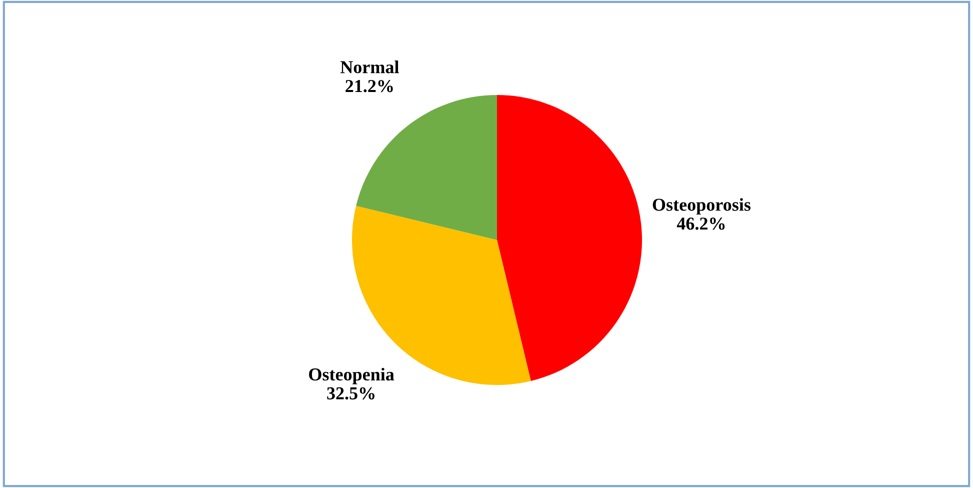 Image resolution: width=973 pixels, height=488 pixels. Describe the element at coordinates (700, 224) in the screenshot. I see `data-label: 46.2%` at that location.